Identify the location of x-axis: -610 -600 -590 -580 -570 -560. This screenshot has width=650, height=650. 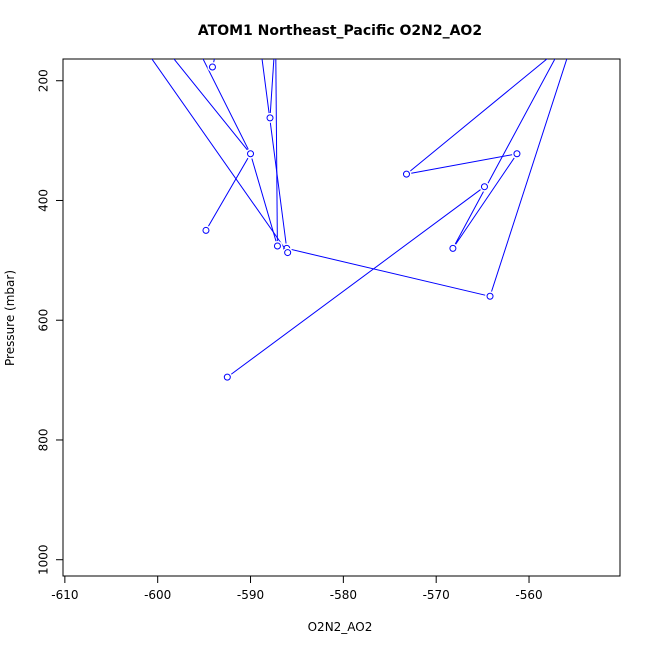
(297, 588).